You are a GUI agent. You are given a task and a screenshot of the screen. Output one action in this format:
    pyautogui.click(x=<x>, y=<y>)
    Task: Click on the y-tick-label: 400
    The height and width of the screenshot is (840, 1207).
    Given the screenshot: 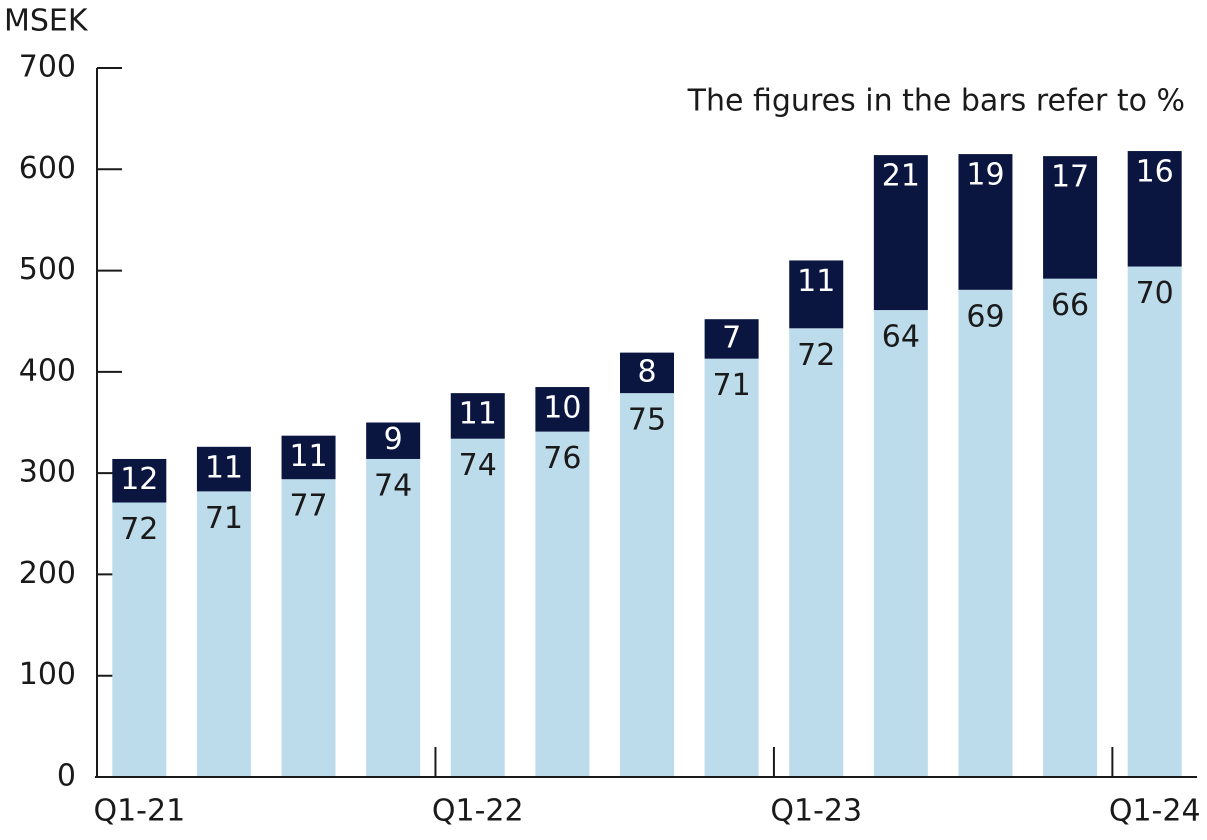 What is the action you would take?
    pyautogui.click(x=47, y=370)
    